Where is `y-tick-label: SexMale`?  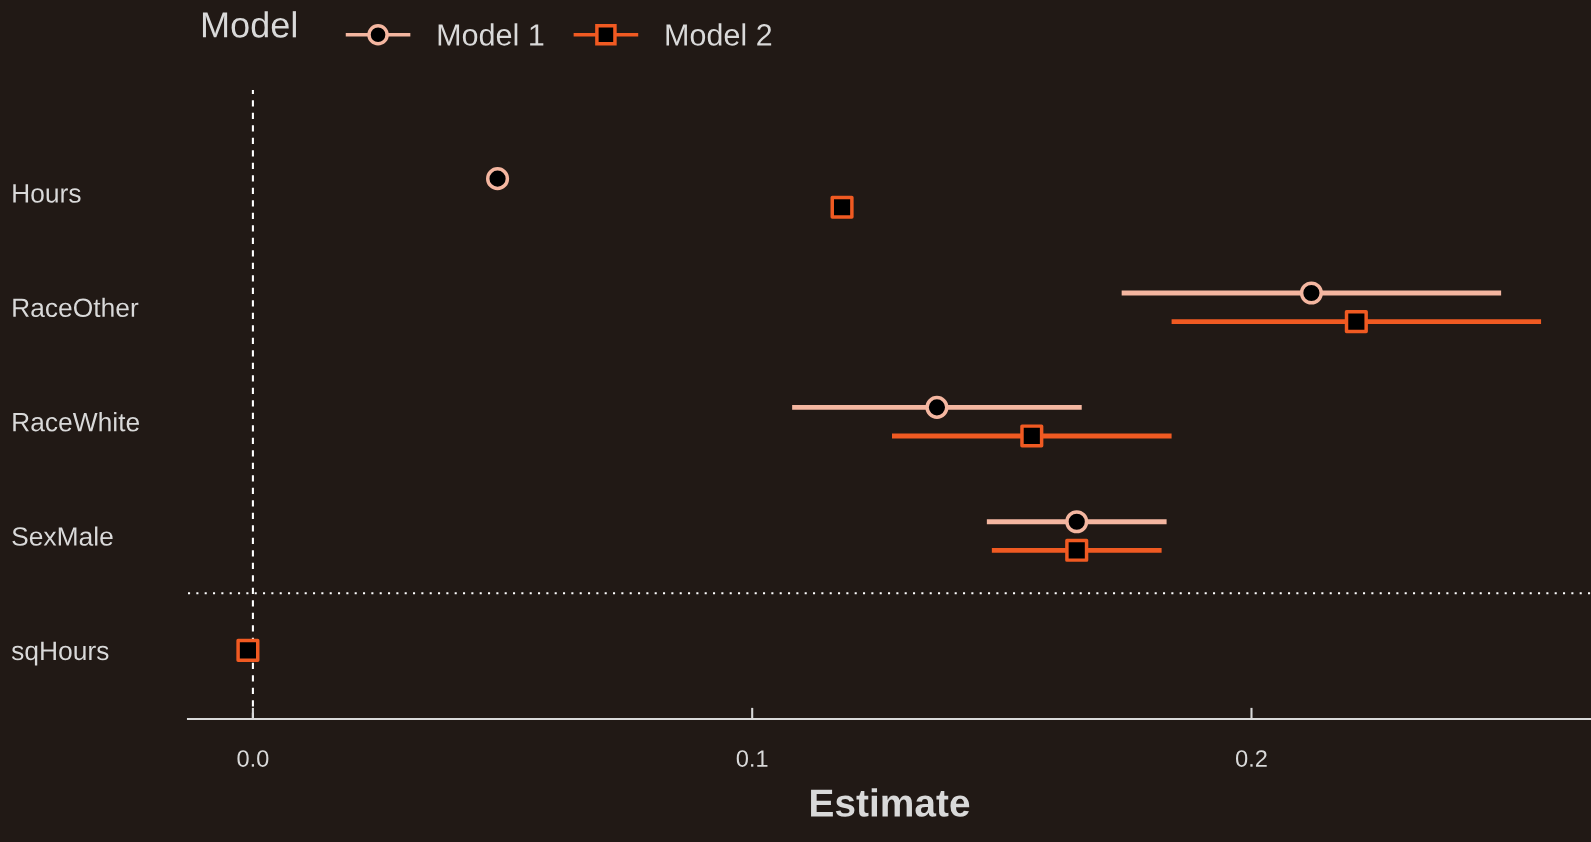
y-tick-label: SexMale is located at coordinates (62, 536).